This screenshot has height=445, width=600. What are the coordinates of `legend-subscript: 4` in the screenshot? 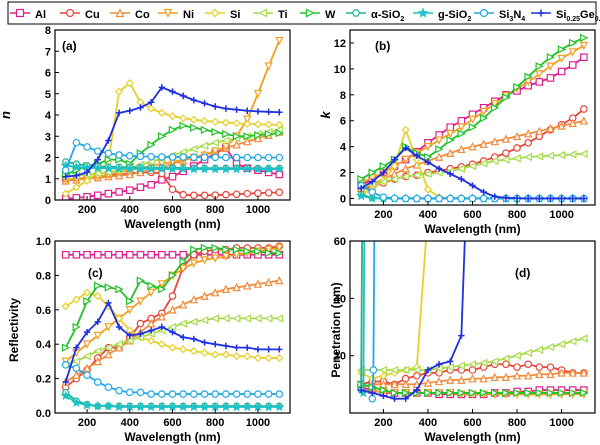 It's located at (523, 19).